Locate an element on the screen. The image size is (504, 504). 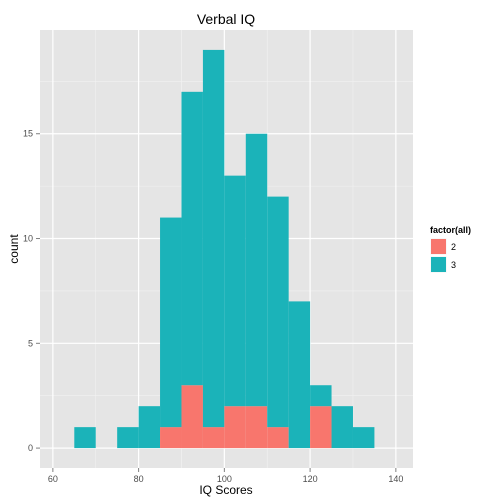
y-tick-label: 10 is located at coordinates (28, 239).